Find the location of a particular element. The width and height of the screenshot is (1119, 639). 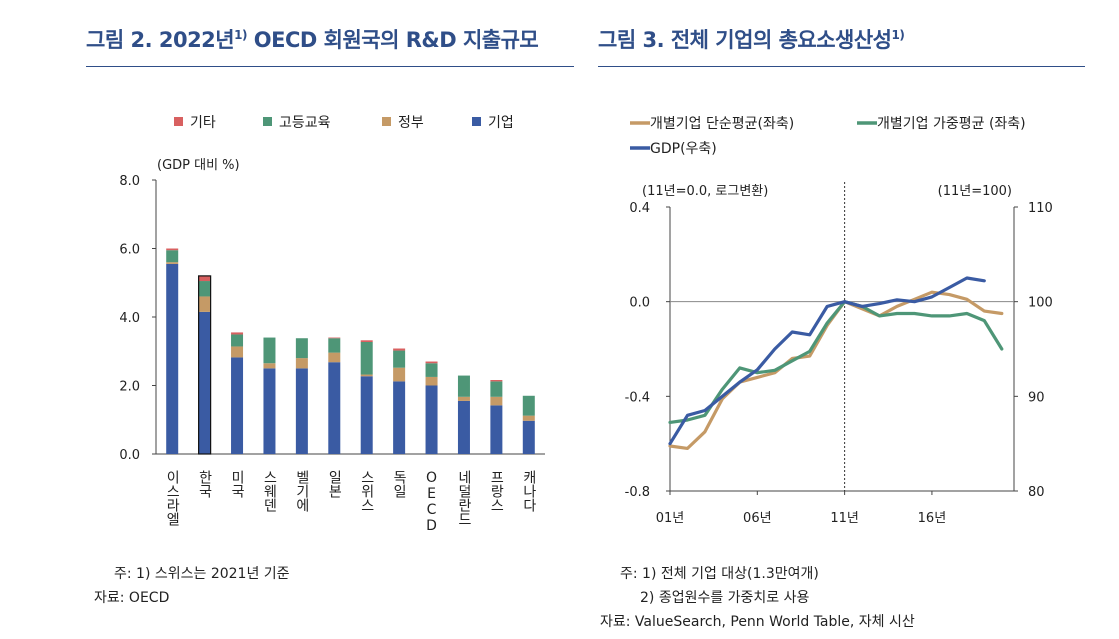

line-x-tick-label: 11년 is located at coordinates (844, 518).